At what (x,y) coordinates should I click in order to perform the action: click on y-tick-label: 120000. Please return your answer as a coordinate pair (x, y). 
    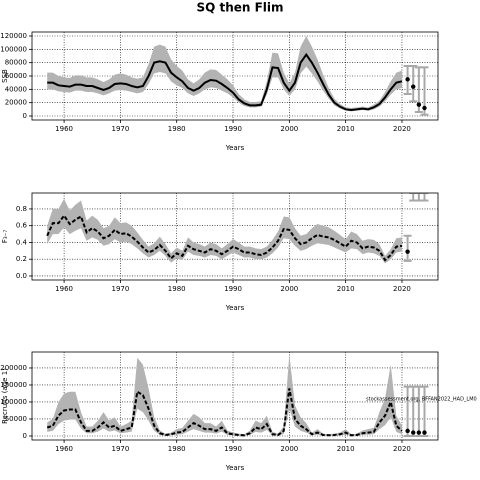
    Looking at the image, I should click on (13, 36).